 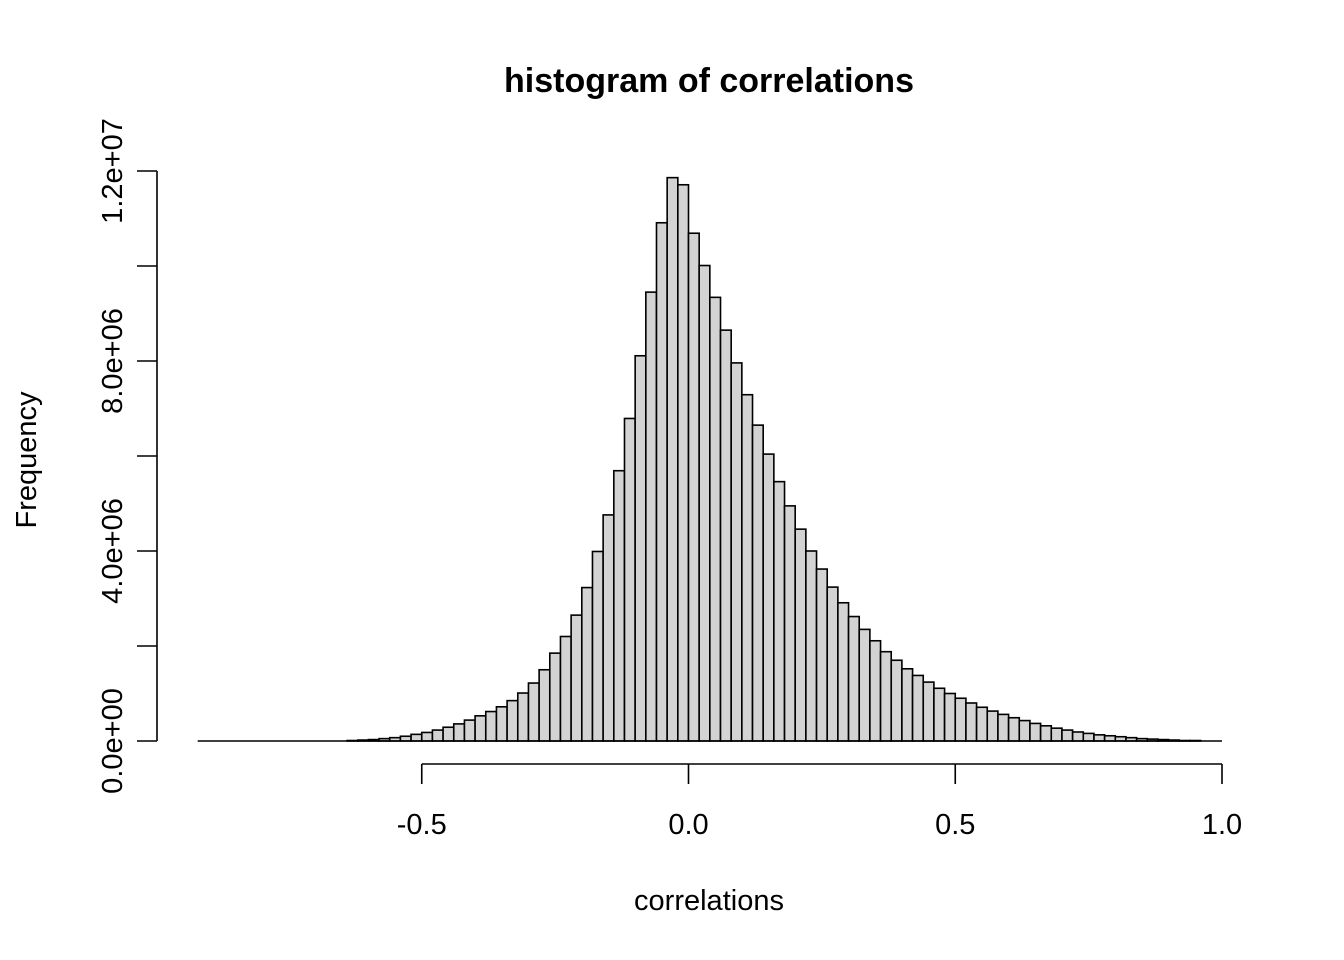 I want to click on y-tick-label: 8.0e+06, so click(x=113, y=361).